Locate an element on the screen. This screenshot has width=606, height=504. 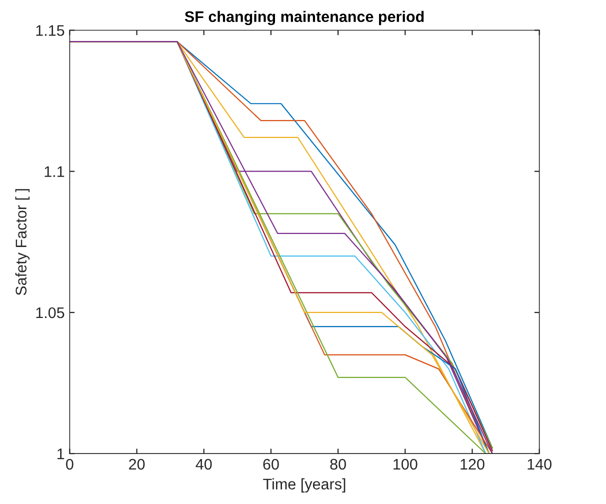
y-tick-label: 1.05 is located at coordinates (50, 312).